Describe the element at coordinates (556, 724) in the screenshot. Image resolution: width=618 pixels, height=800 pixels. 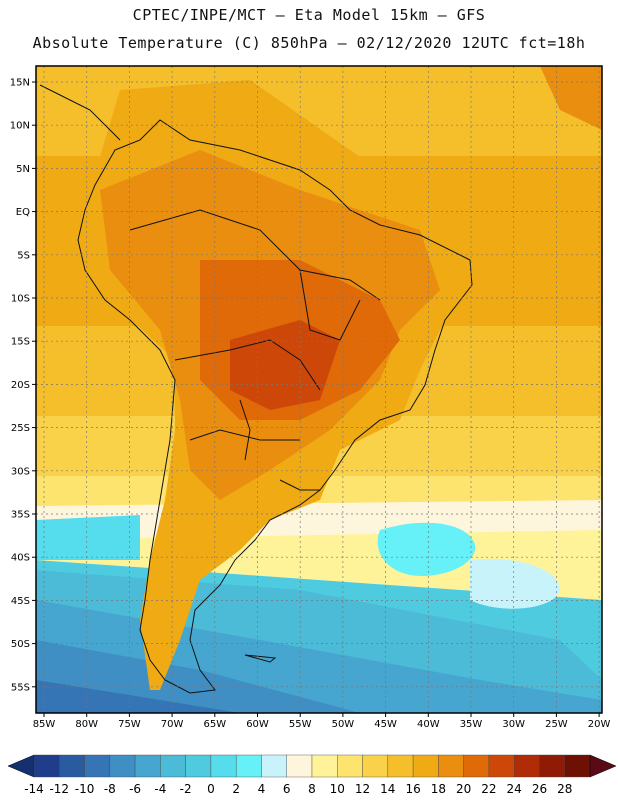
I see `lon-label: 25W` at that location.